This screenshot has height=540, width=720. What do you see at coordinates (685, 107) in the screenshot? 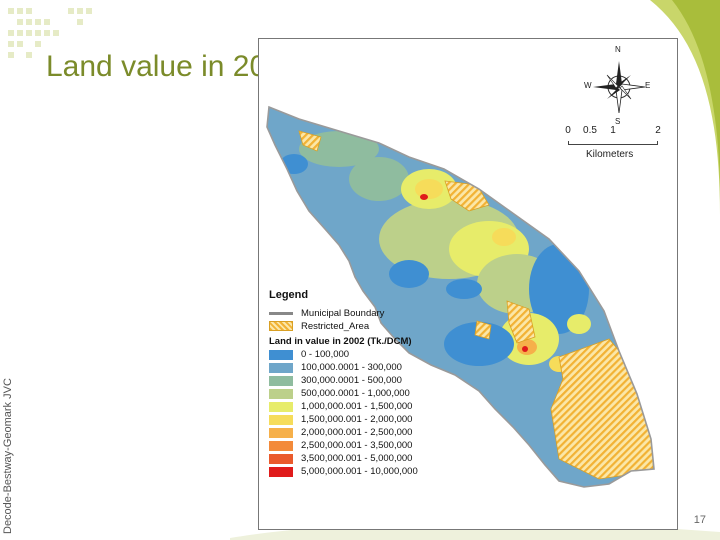
I see `decorative-leaf` at bounding box center [685, 107].